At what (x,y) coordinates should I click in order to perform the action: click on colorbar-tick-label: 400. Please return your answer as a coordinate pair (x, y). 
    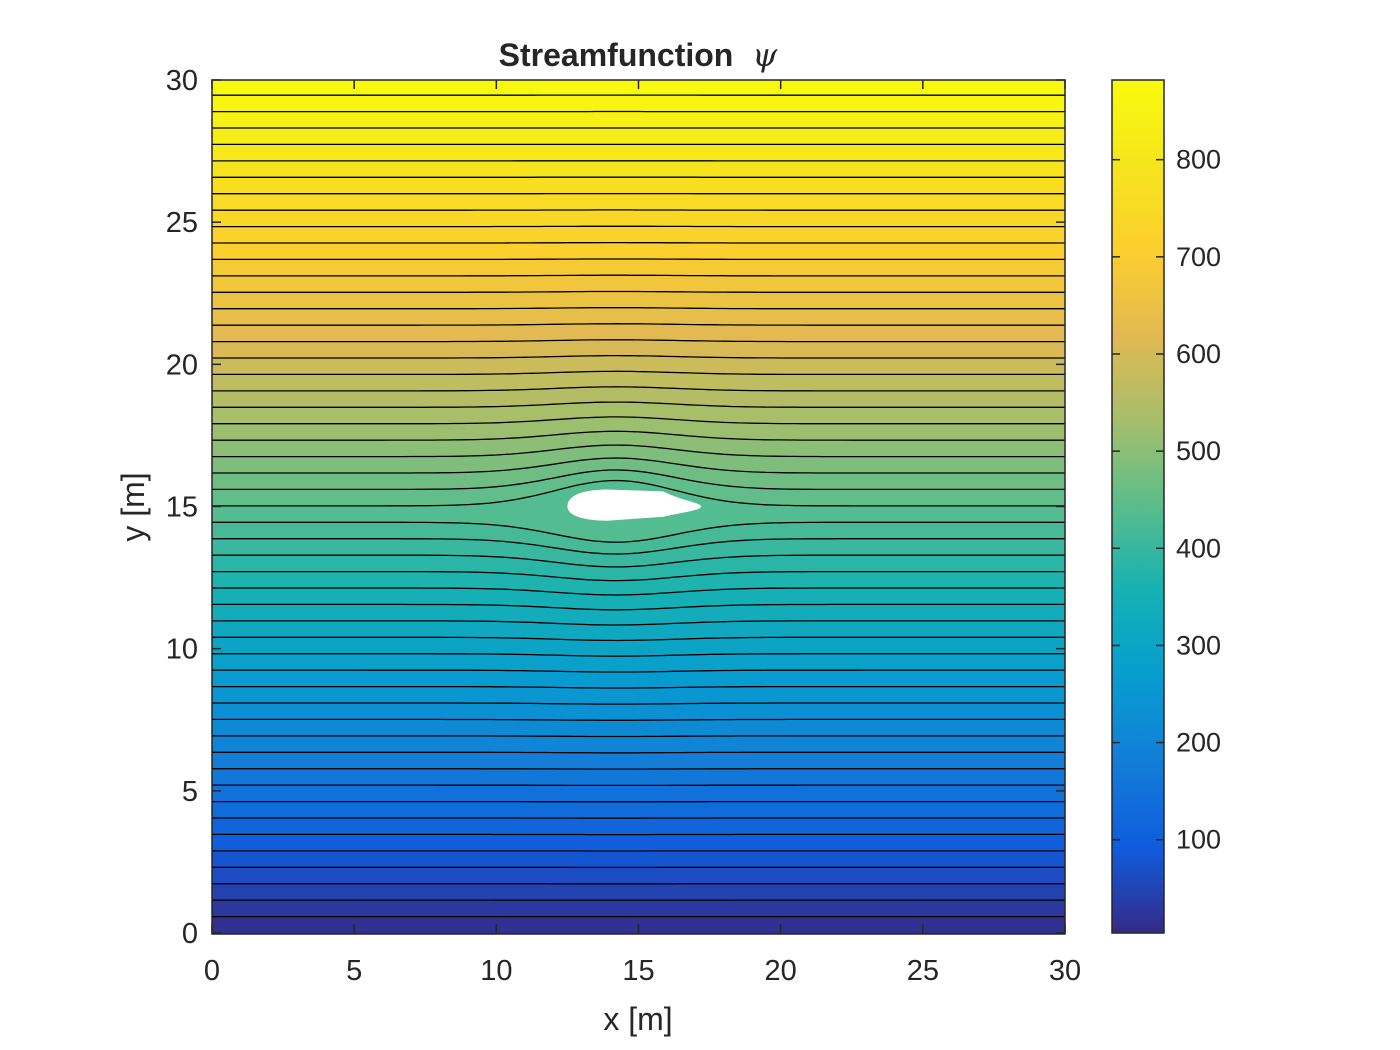
    Looking at the image, I should click on (1198, 548).